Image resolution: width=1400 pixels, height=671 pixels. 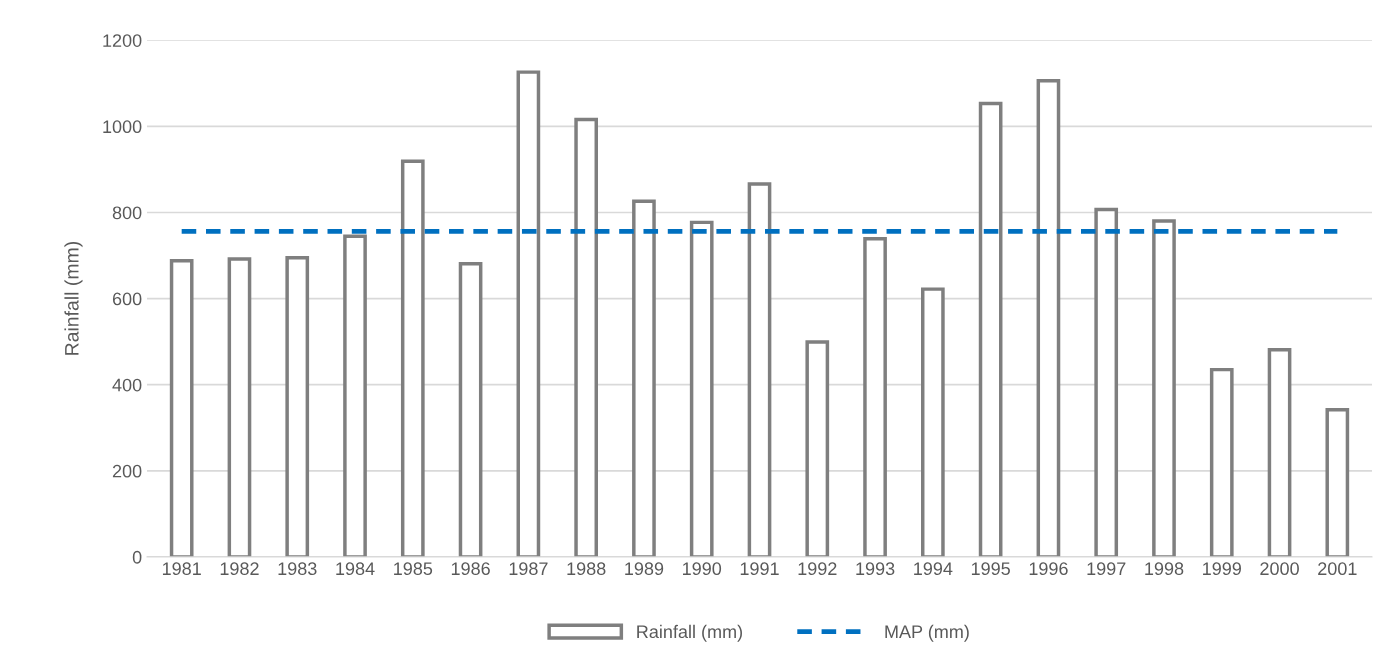 I want to click on x-tick-label: 1982, so click(x=239, y=569).